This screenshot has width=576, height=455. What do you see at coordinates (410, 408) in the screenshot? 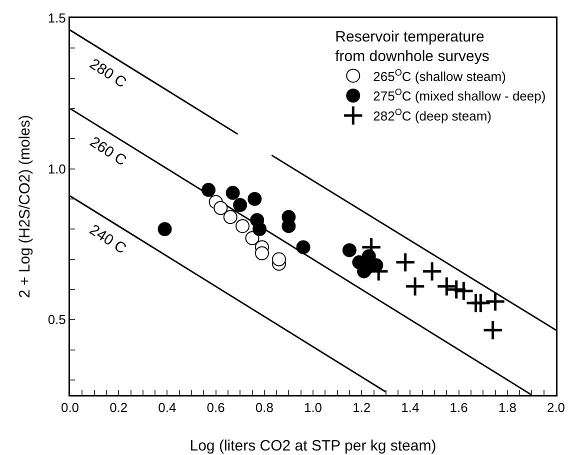
I see `x-tick-label: 1.4` at bounding box center [410, 408].